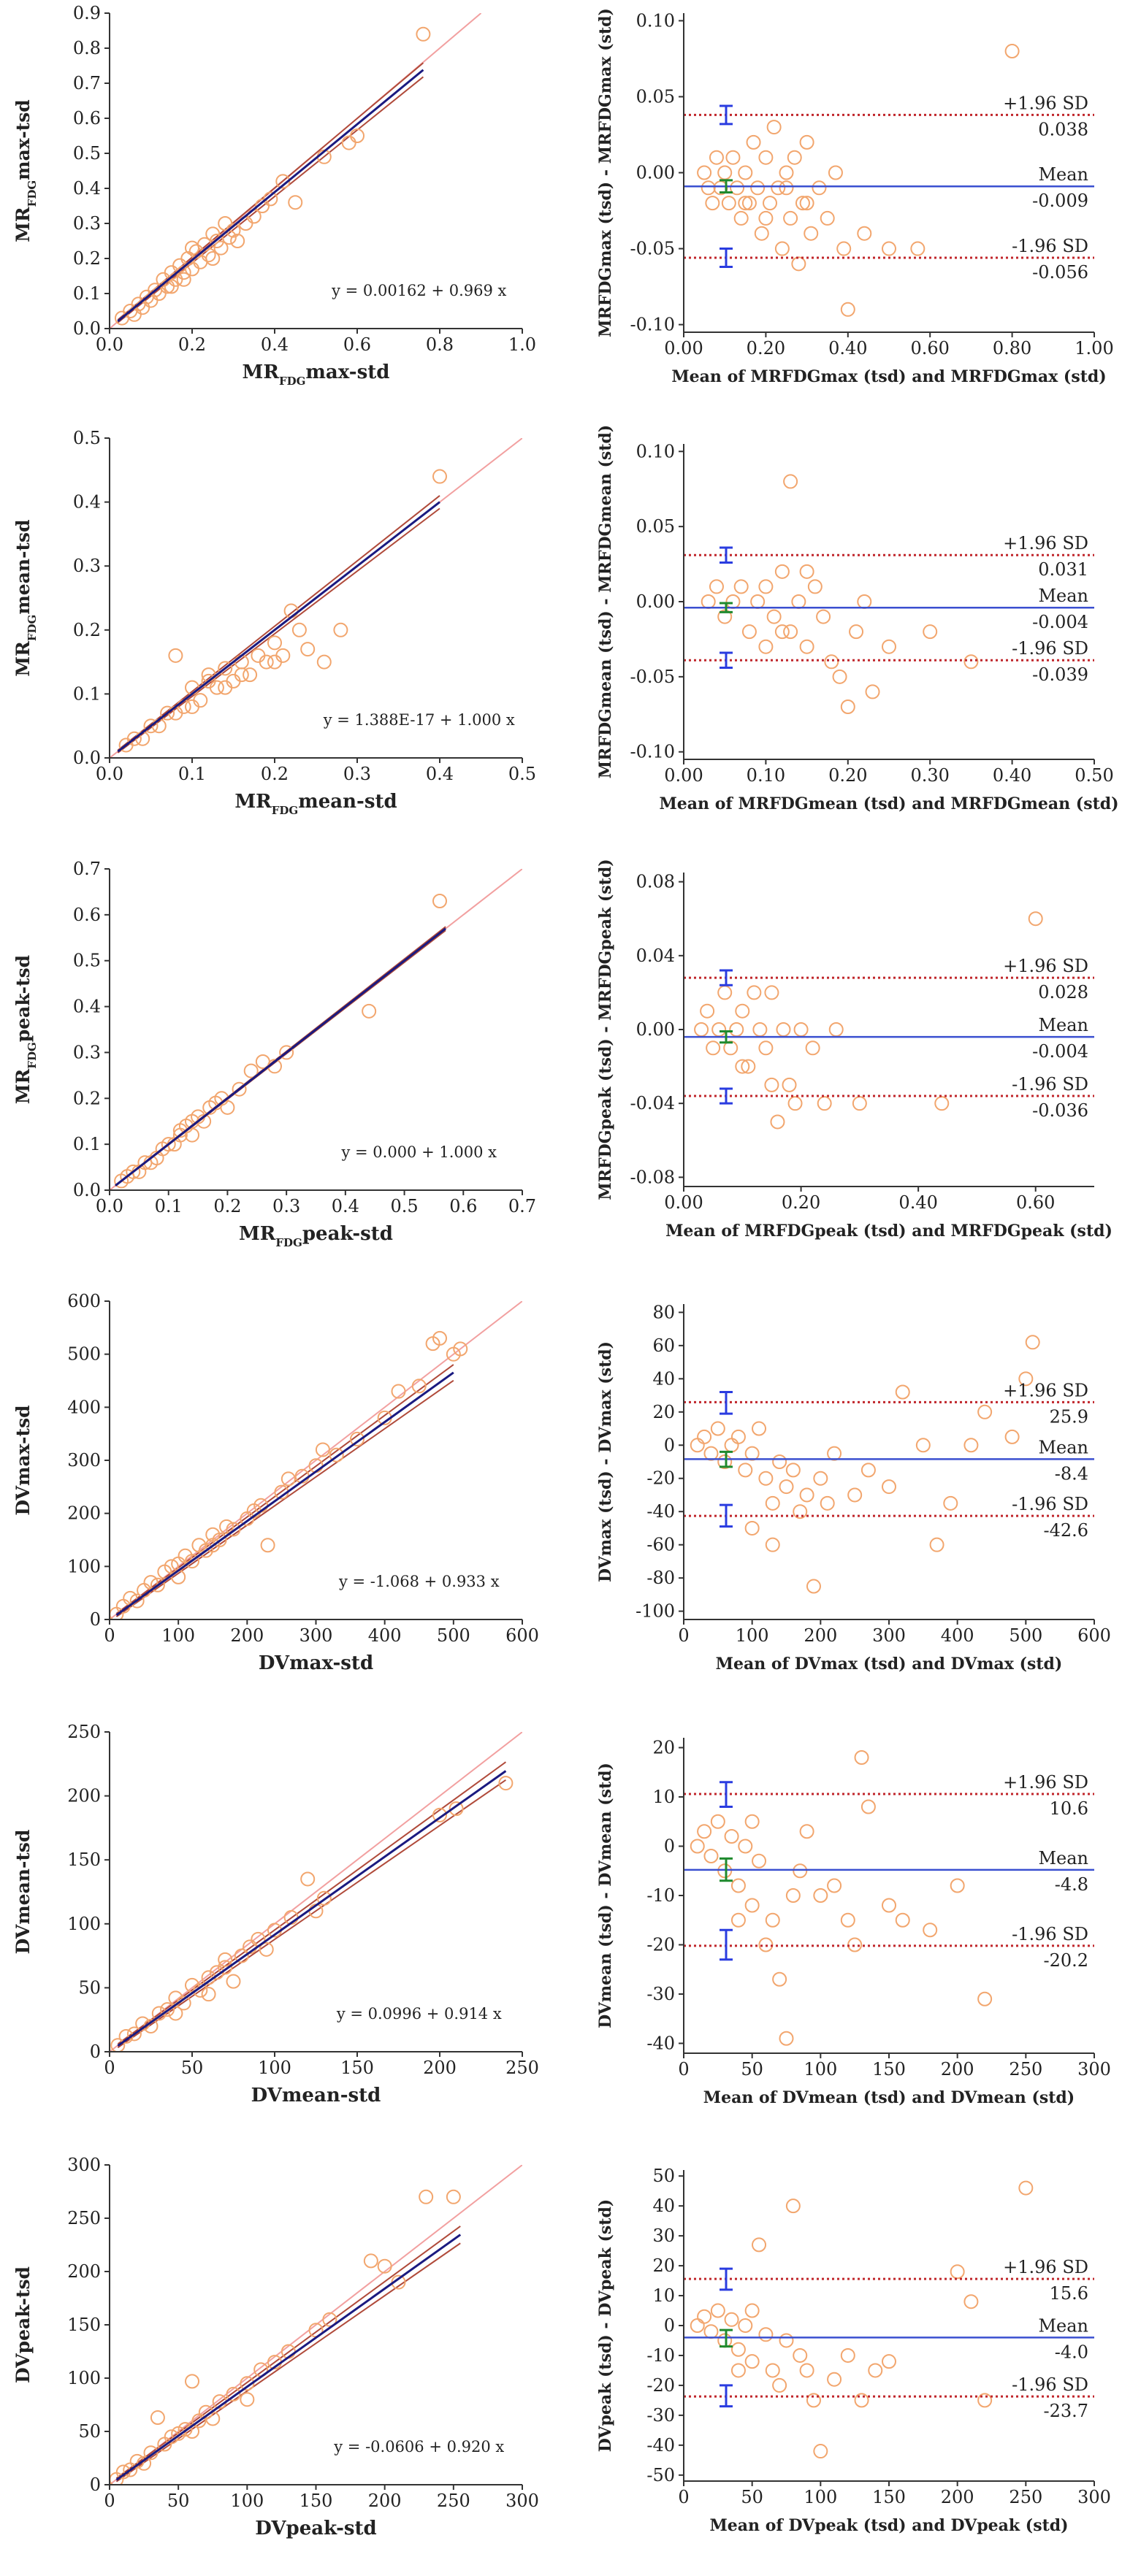 Image resolution: width=1122 pixels, height=2576 pixels. I want to click on y-tick-label: 0.7, so click(87, 869).